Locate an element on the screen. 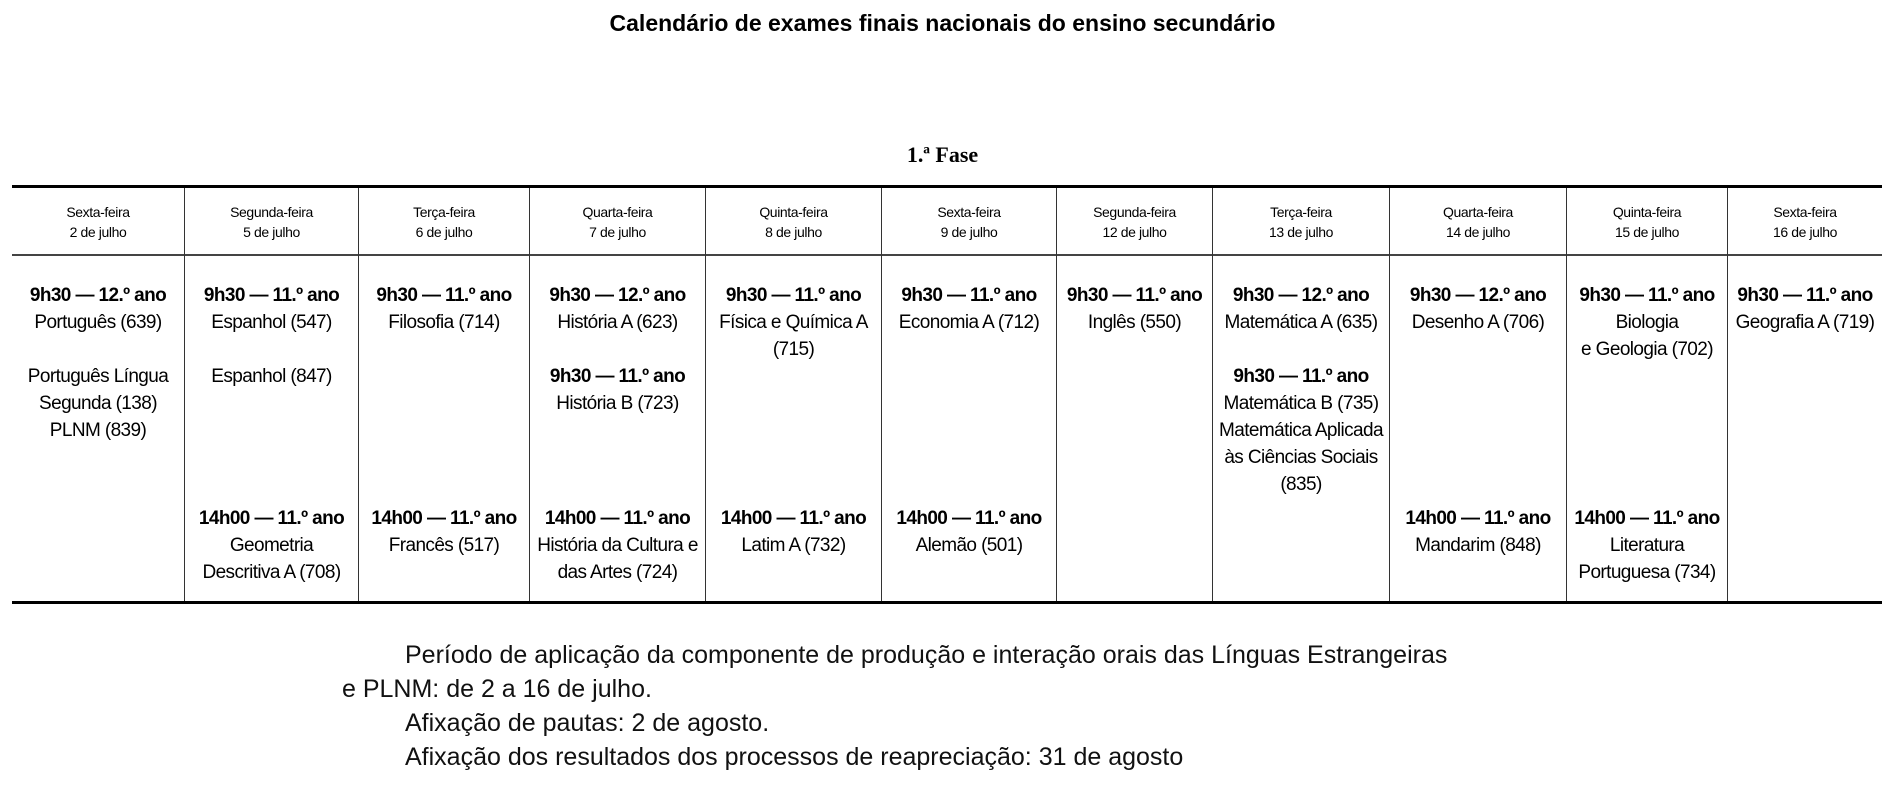 The height and width of the screenshot is (800, 1885). date-label: 16 de julho is located at coordinates (1805, 232).